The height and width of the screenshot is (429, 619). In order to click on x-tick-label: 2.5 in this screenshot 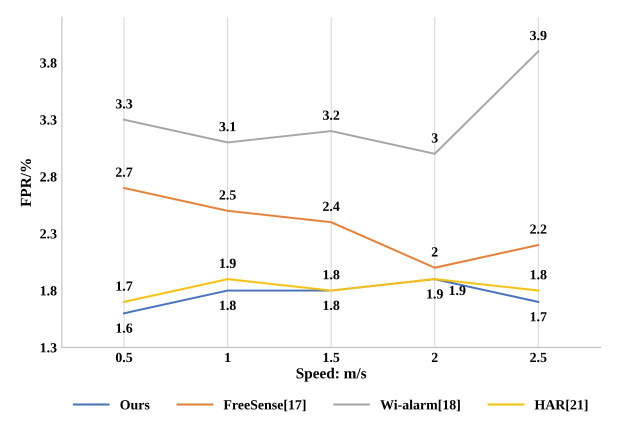, I will do `click(538, 357)`.